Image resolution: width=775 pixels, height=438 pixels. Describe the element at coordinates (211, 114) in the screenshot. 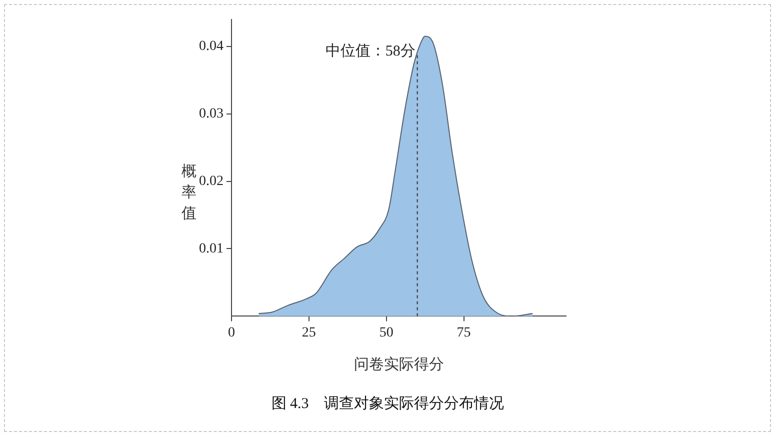

I see `y-tick-label: 0.03` at that location.